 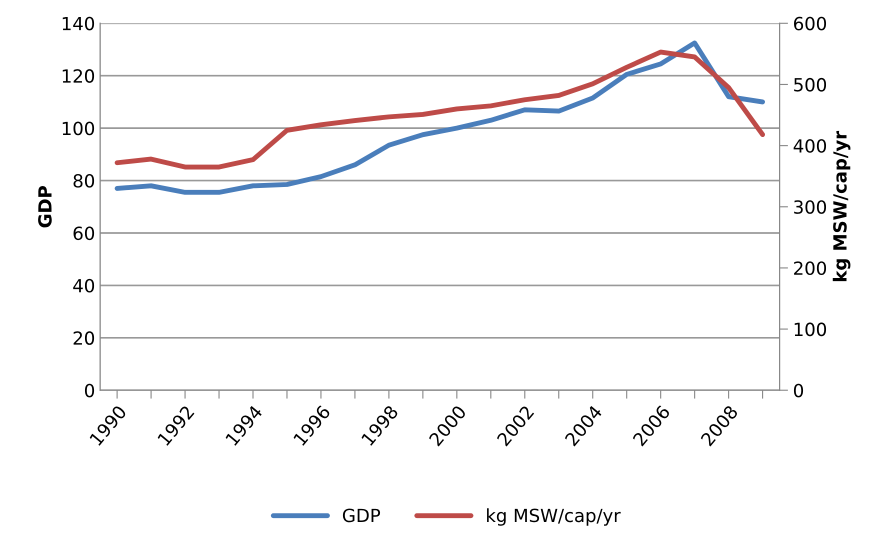 I want to click on y-tick-label: 100, so click(x=78, y=129).